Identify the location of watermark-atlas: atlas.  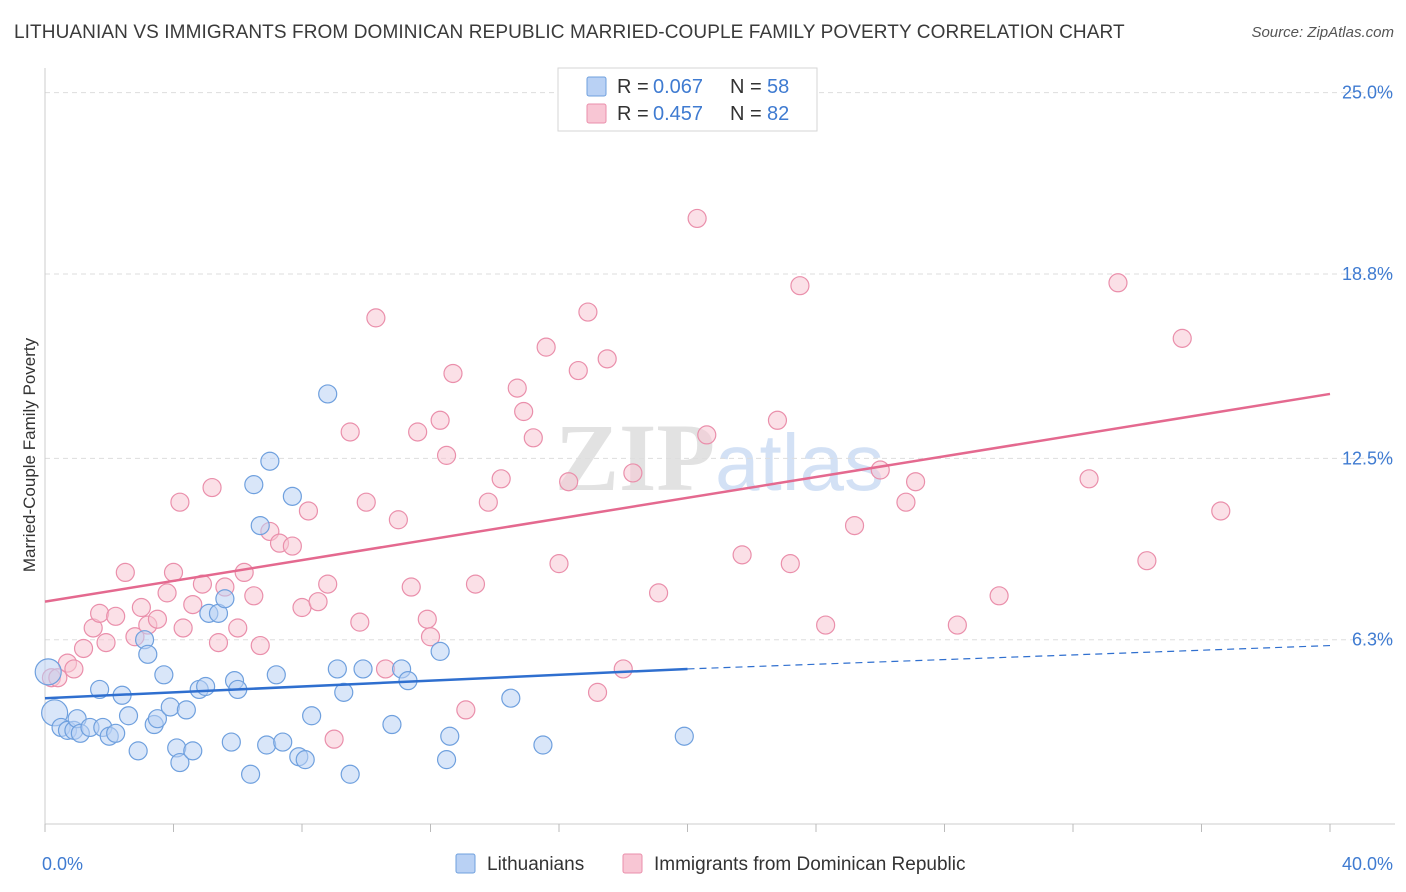
(799, 462).